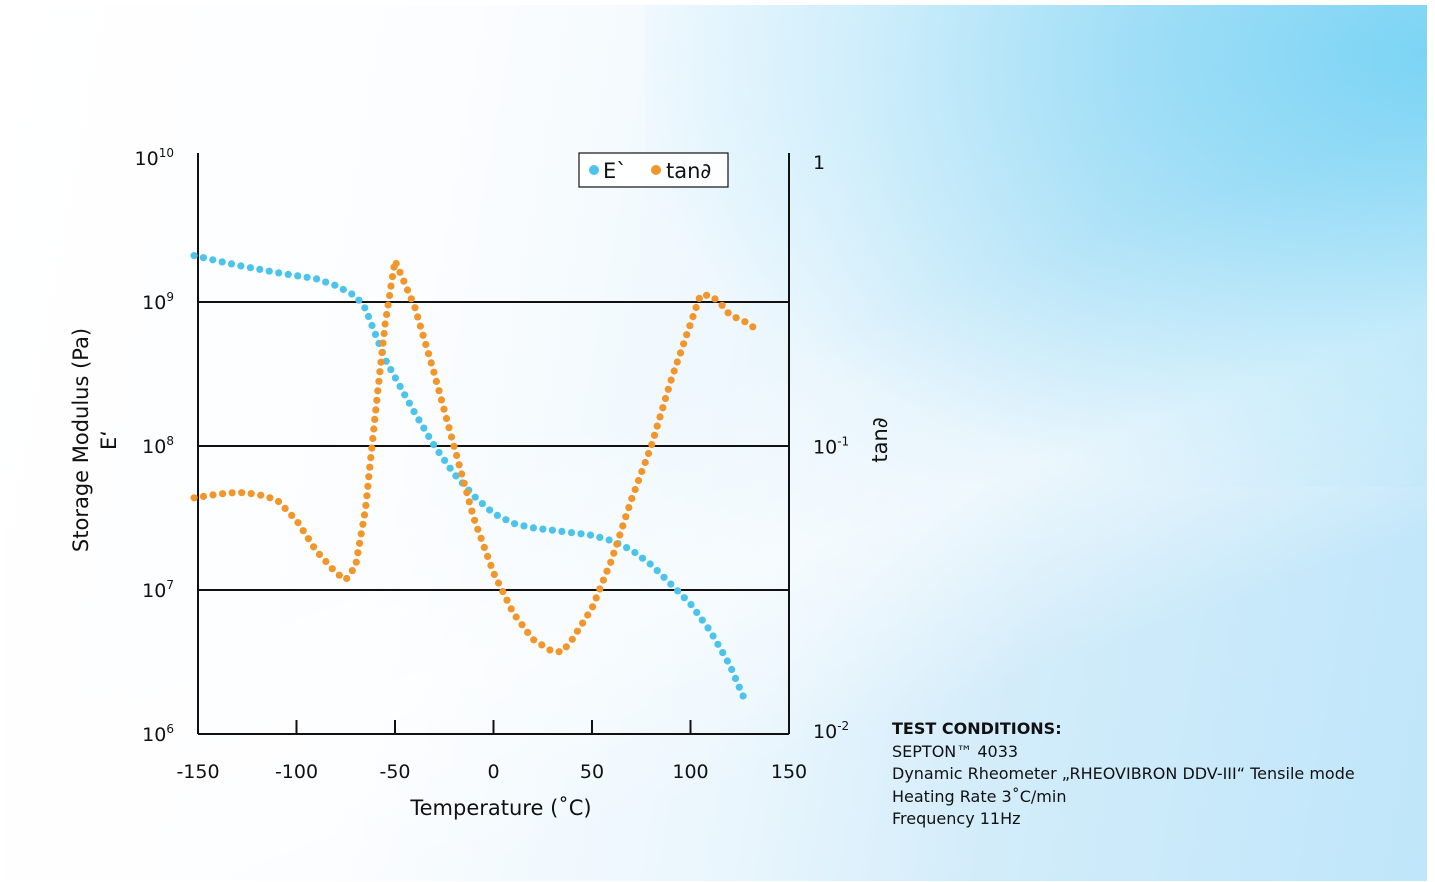 The height and width of the screenshot is (882, 1435). What do you see at coordinates (158, 302) in the screenshot?
I see `y-left-tick-label: 10⁹` at bounding box center [158, 302].